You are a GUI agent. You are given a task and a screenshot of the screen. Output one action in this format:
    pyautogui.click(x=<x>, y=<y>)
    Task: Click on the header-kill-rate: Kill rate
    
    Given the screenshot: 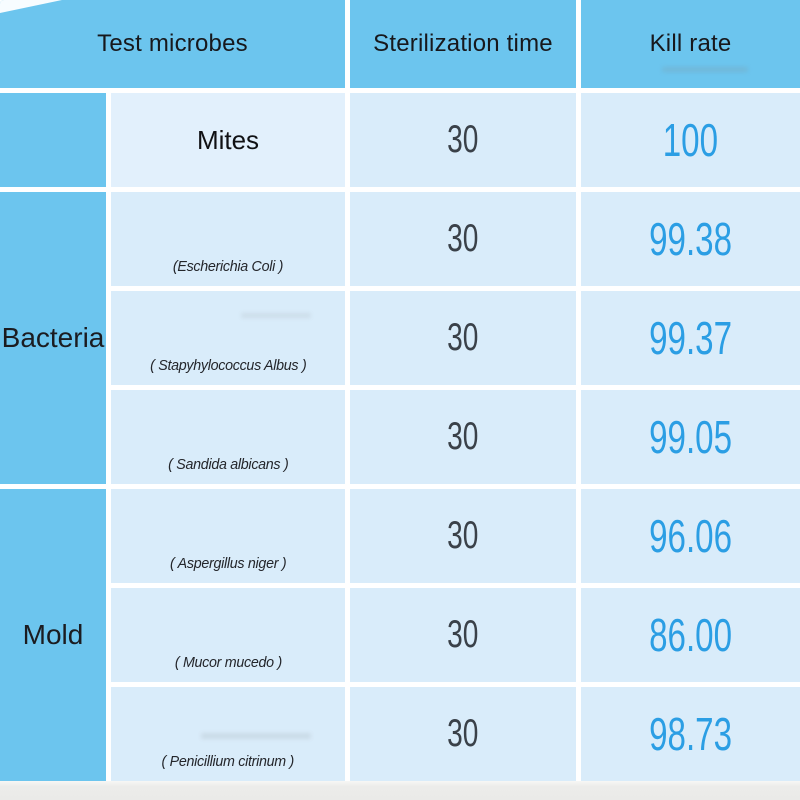 What is the action you would take?
    pyautogui.click(x=690, y=44)
    